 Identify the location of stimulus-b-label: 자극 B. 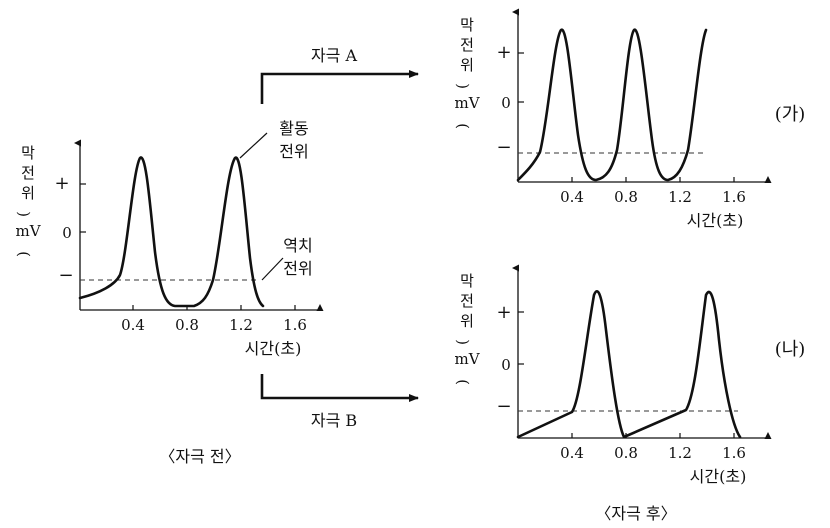
(334, 420).